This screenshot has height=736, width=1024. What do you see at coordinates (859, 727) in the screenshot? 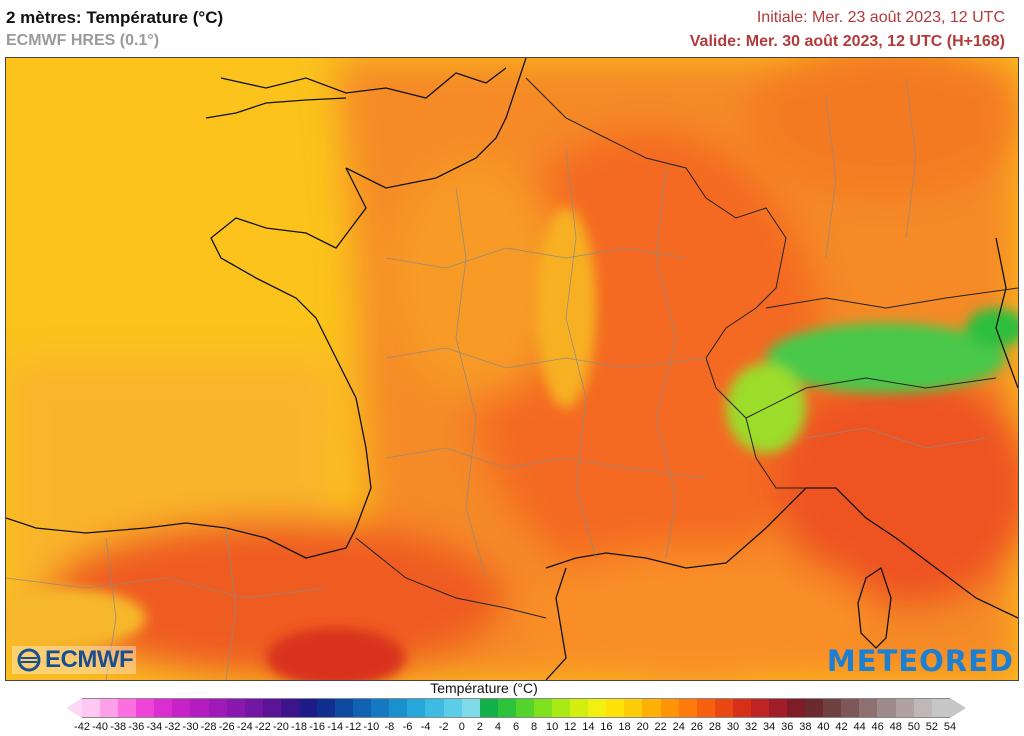
I see `color-bar-tick-label: 44` at bounding box center [859, 727].